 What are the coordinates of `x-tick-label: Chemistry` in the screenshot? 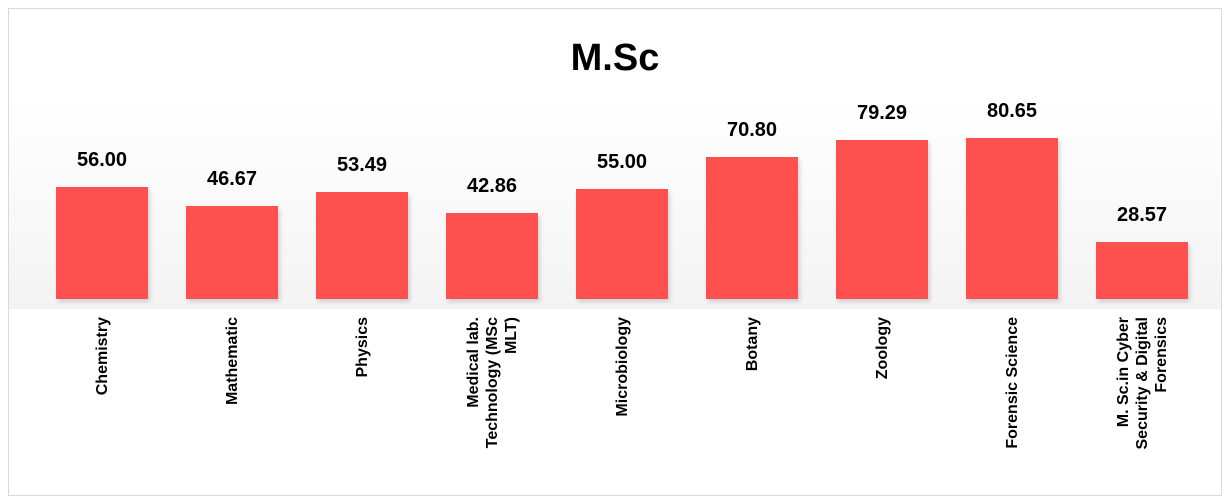 It's located at (102, 356).